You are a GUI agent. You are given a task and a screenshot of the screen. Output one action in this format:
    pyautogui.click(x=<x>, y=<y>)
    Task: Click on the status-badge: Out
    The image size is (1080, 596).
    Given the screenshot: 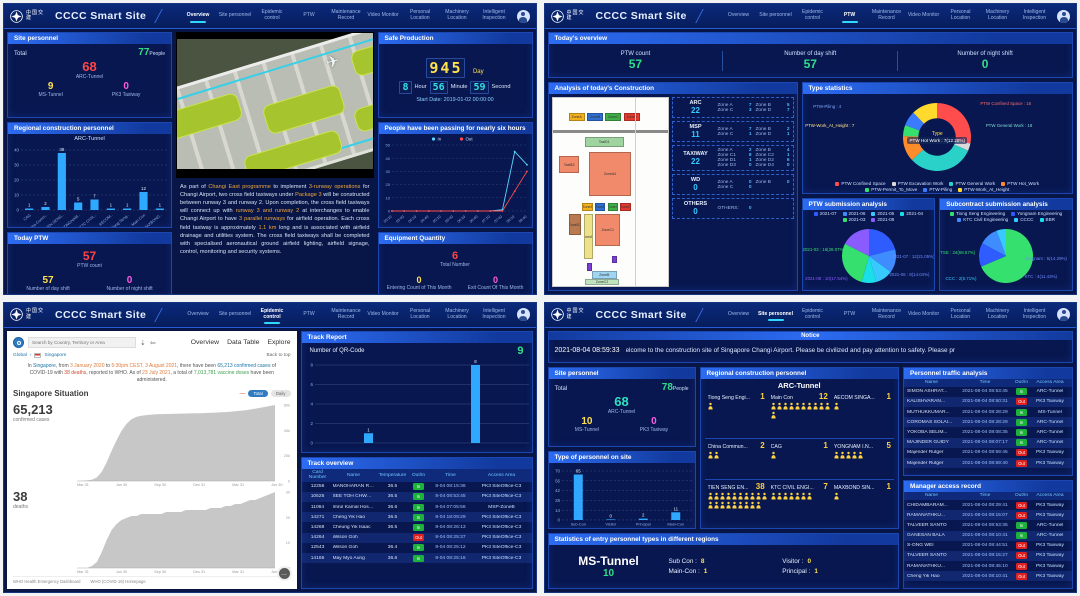 What is the action you would take?
    pyautogui.click(x=1021, y=566)
    